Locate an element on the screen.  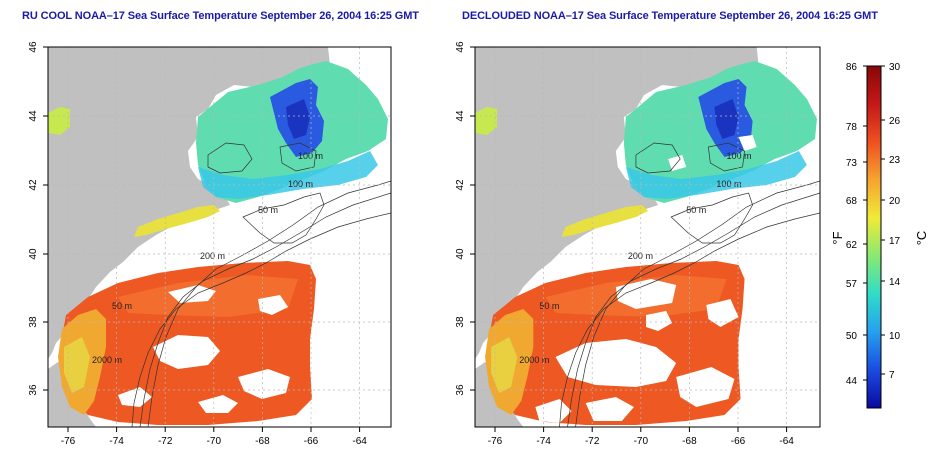
colorbar-celsius-label: °C is located at coordinates (921, 238).